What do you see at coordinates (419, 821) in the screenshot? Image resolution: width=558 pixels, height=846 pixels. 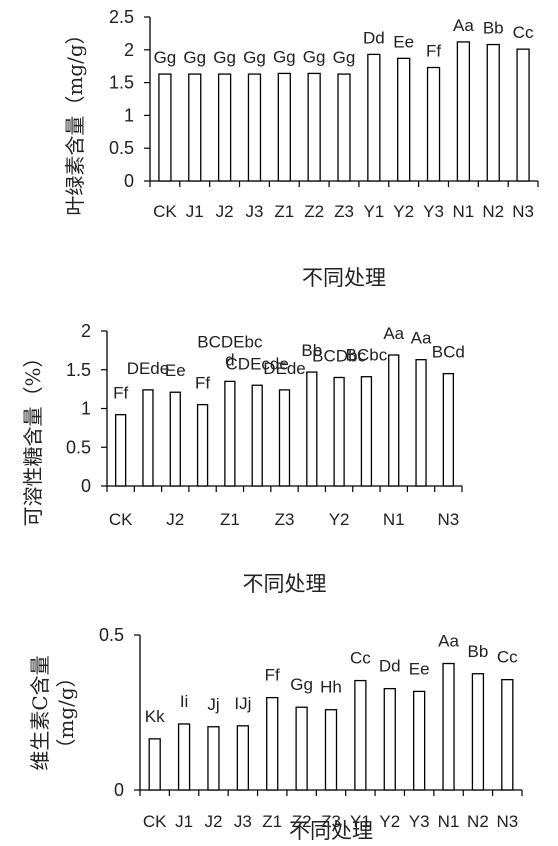 I see `x-tick-label: Y3` at bounding box center [419, 821].